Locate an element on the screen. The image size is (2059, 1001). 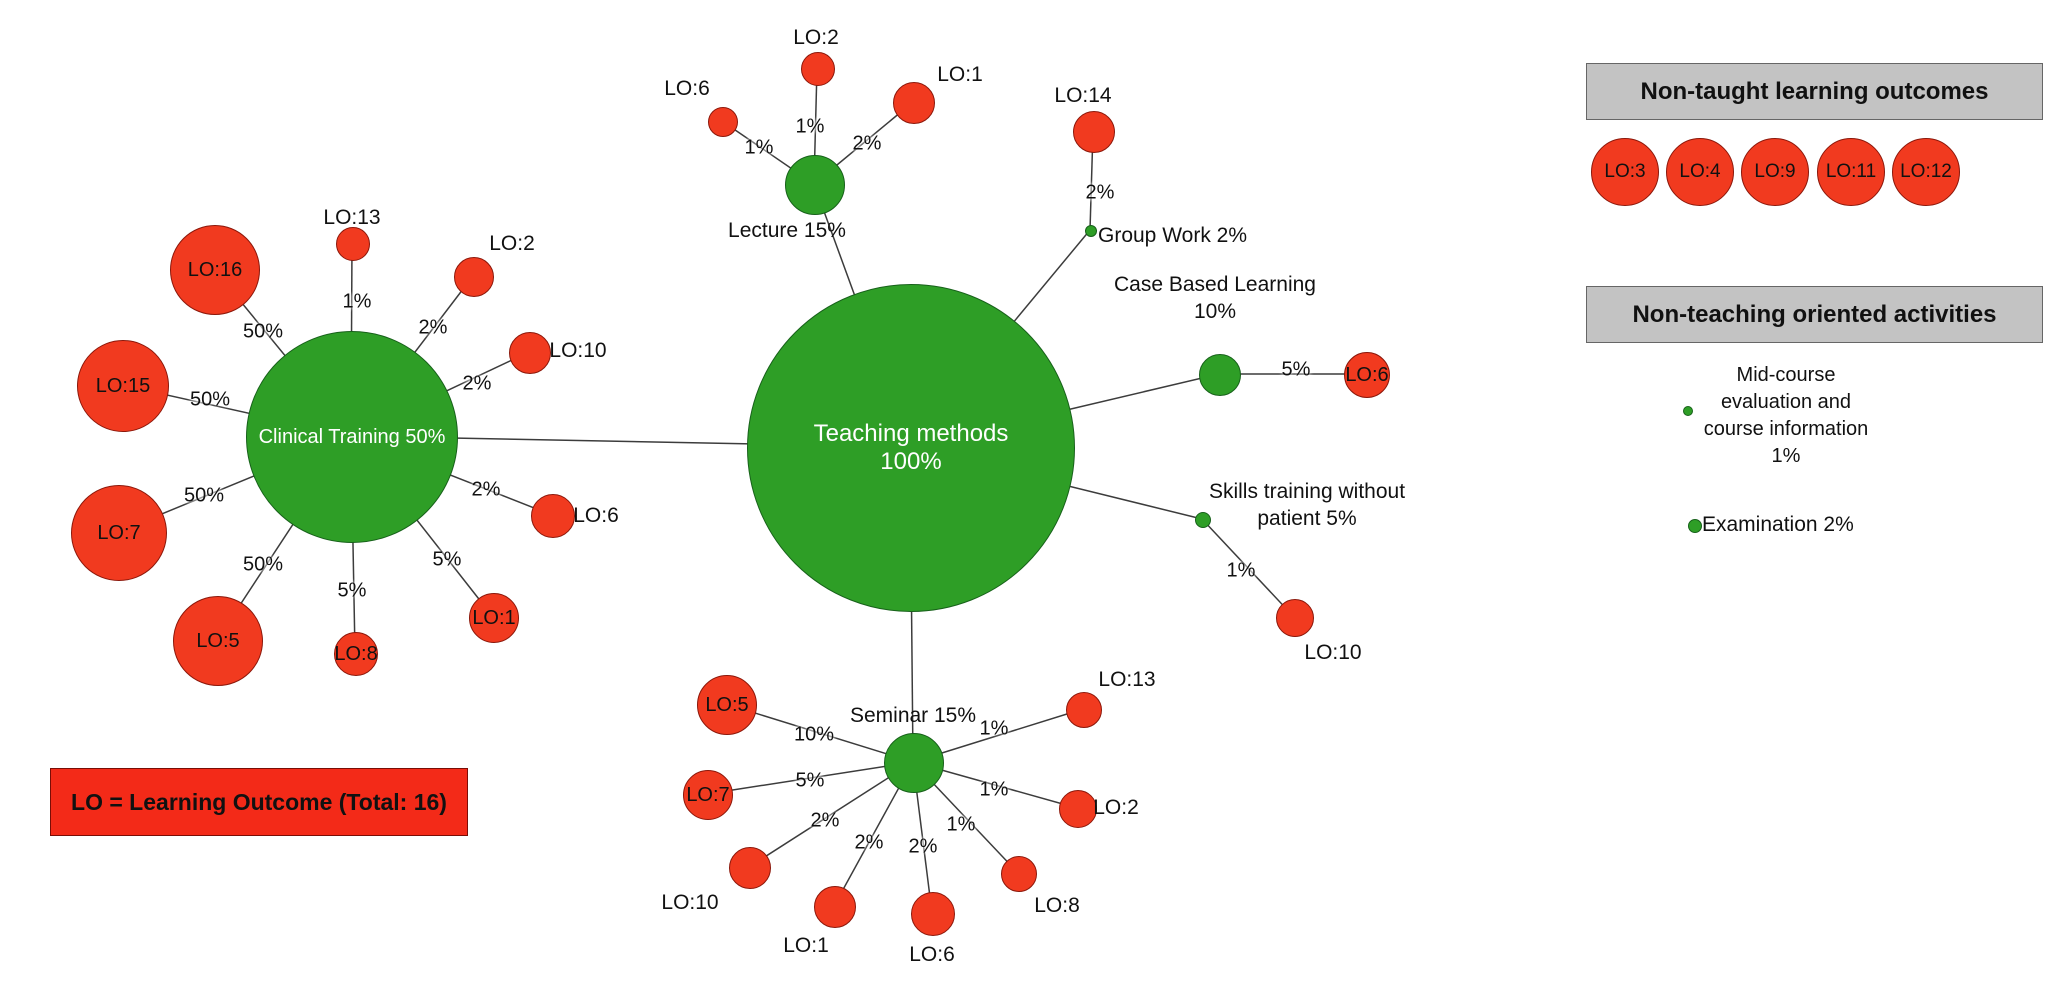
label-lecture-lo2: LO:2 is located at coordinates (816, 37).